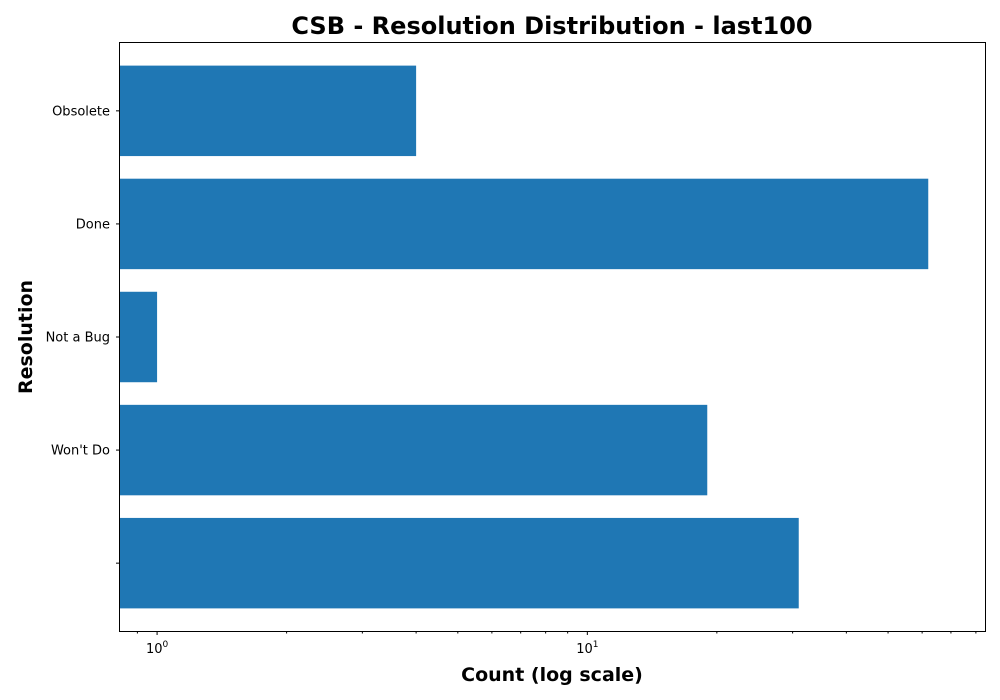 This screenshot has height=700, width=1000. Describe the element at coordinates (552, 675) in the screenshot. I see `x-axis-label: Count (log scale)` at that location.